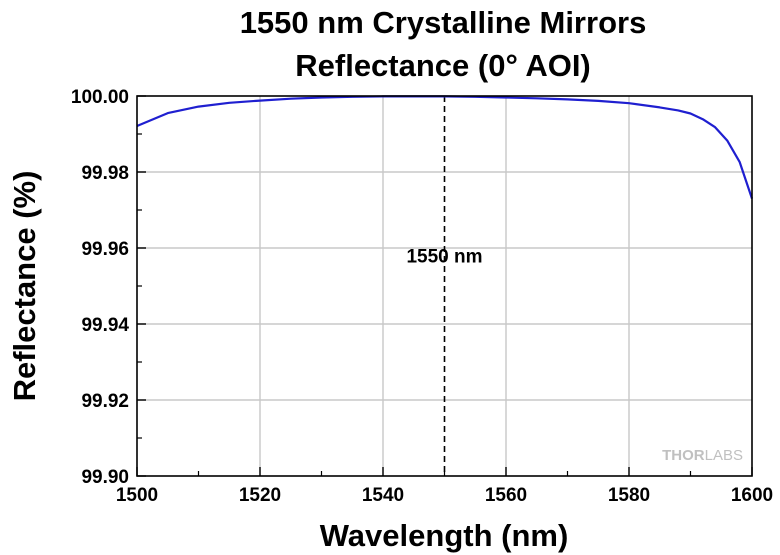 The image size is (780, 555). I want to click on chart-title-line2: Reflectance (0° AOI), so click(443, 65).